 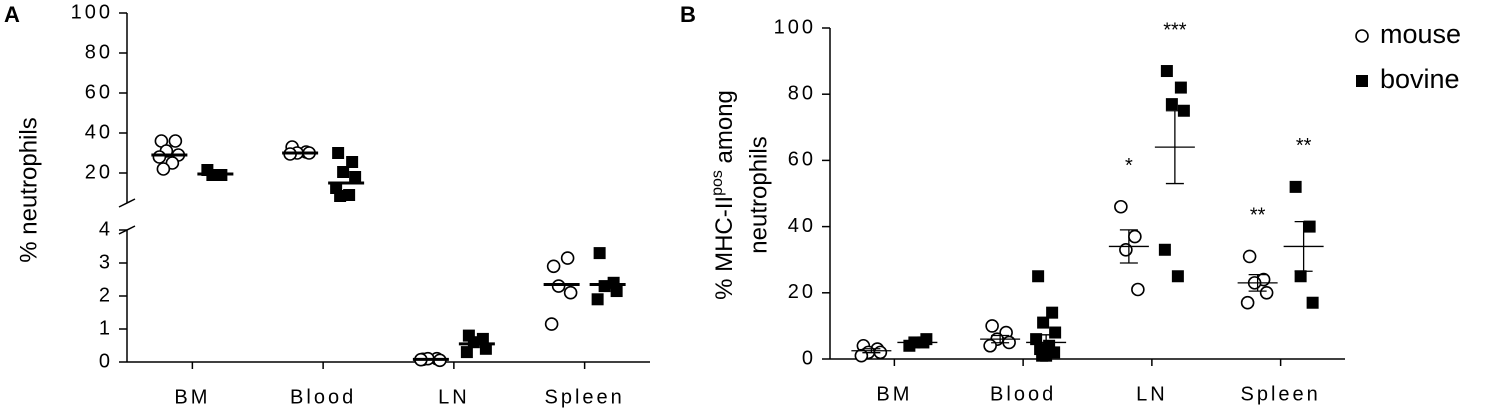 I want to click on y-tick-label: 4, so click(x=106, y=229).